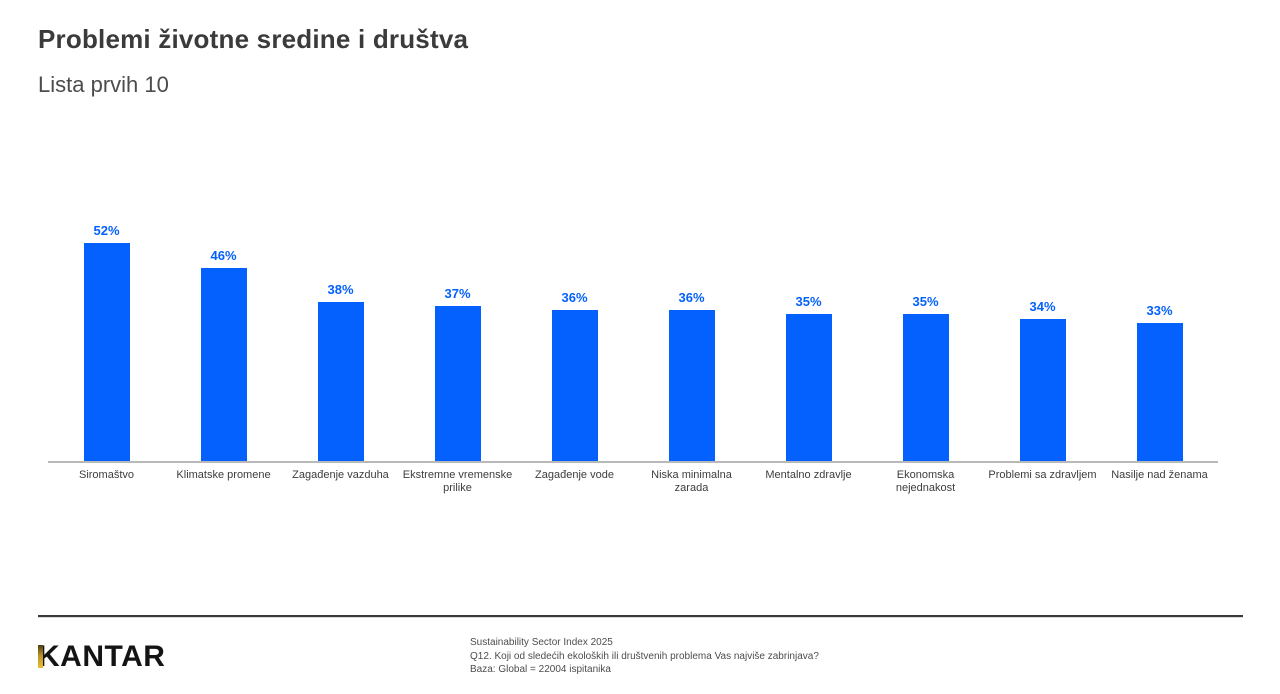 This screenshot has height=694, width=1280. What do you see at coordinates (340, 482) in the screenshot?
I see `category-cell: Zagađenje vazduha` at bounding box center [340, 482].